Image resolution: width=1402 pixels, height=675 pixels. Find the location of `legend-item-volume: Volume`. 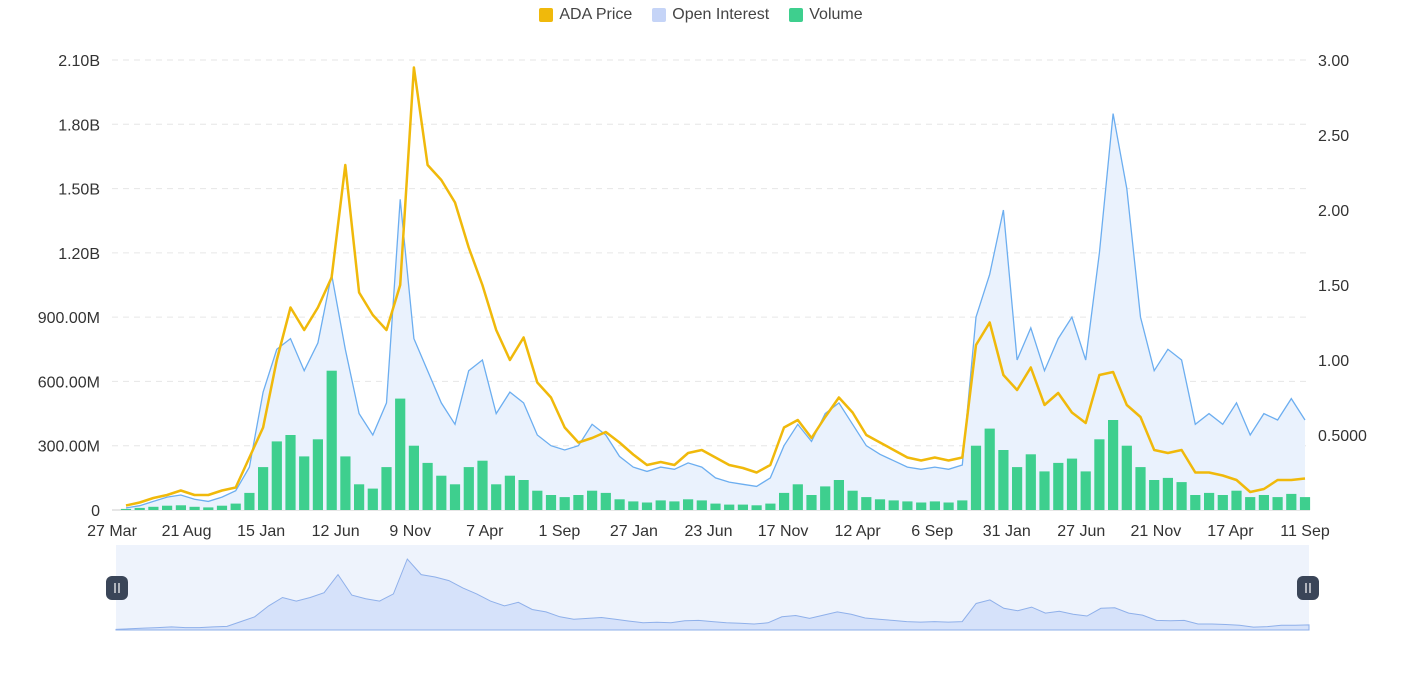

legend-item-volume: Volume is located at coordinates (826, 15).